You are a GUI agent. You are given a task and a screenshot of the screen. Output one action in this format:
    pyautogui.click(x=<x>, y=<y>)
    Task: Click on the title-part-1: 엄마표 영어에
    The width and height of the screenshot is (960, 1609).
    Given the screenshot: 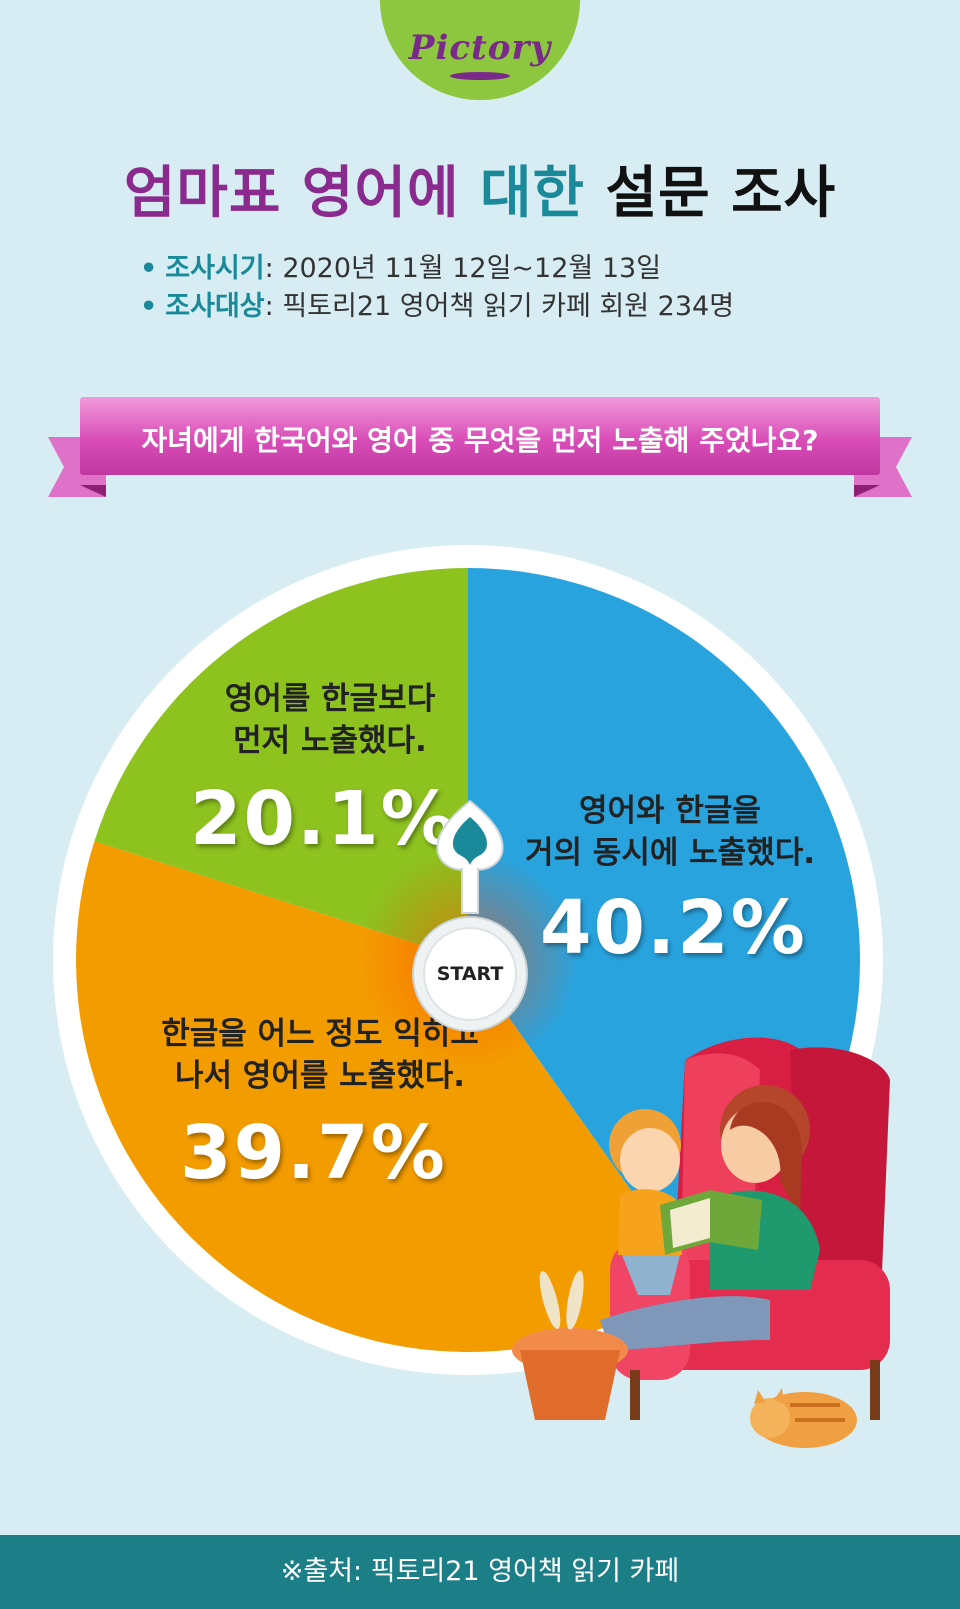 What is the action you would take?
    pyautogui.click(x=291, y=193)
    